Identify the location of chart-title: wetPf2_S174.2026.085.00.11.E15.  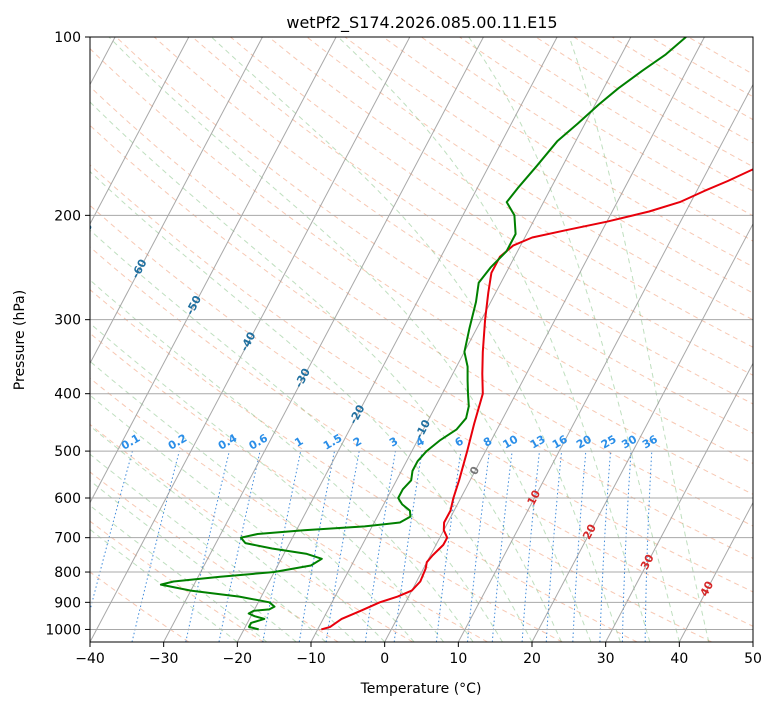
(421, 23).